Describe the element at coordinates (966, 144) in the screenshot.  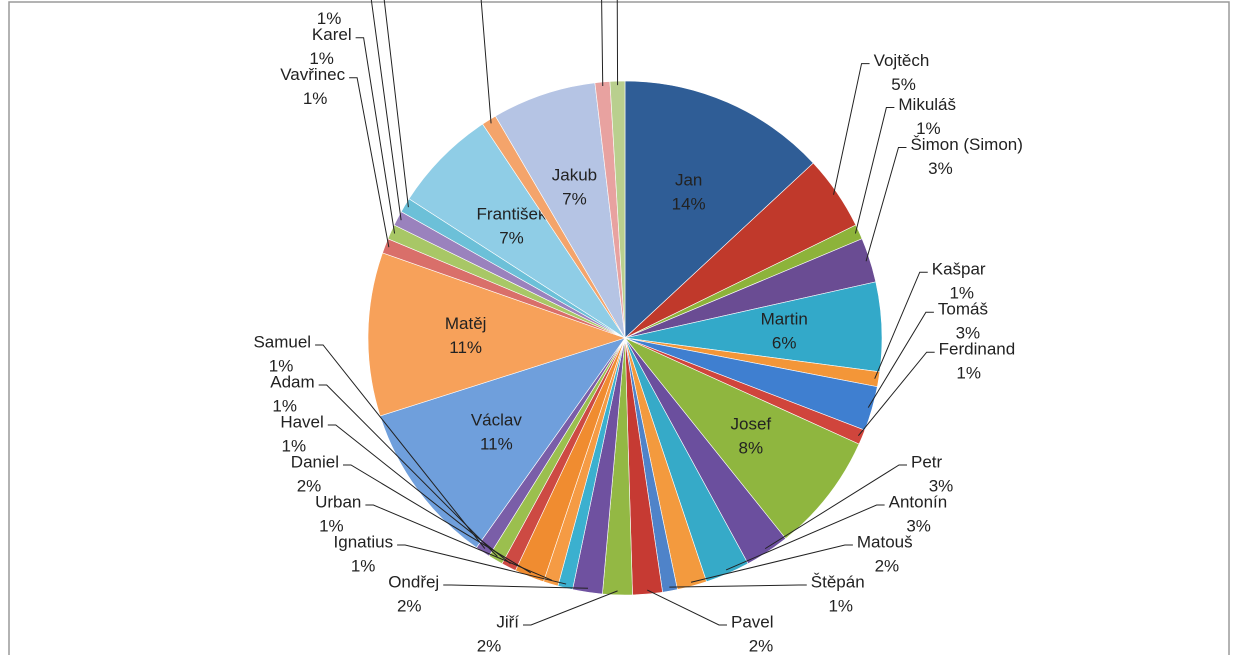
I see `slice-label: Šimon (Simon)` at that location.